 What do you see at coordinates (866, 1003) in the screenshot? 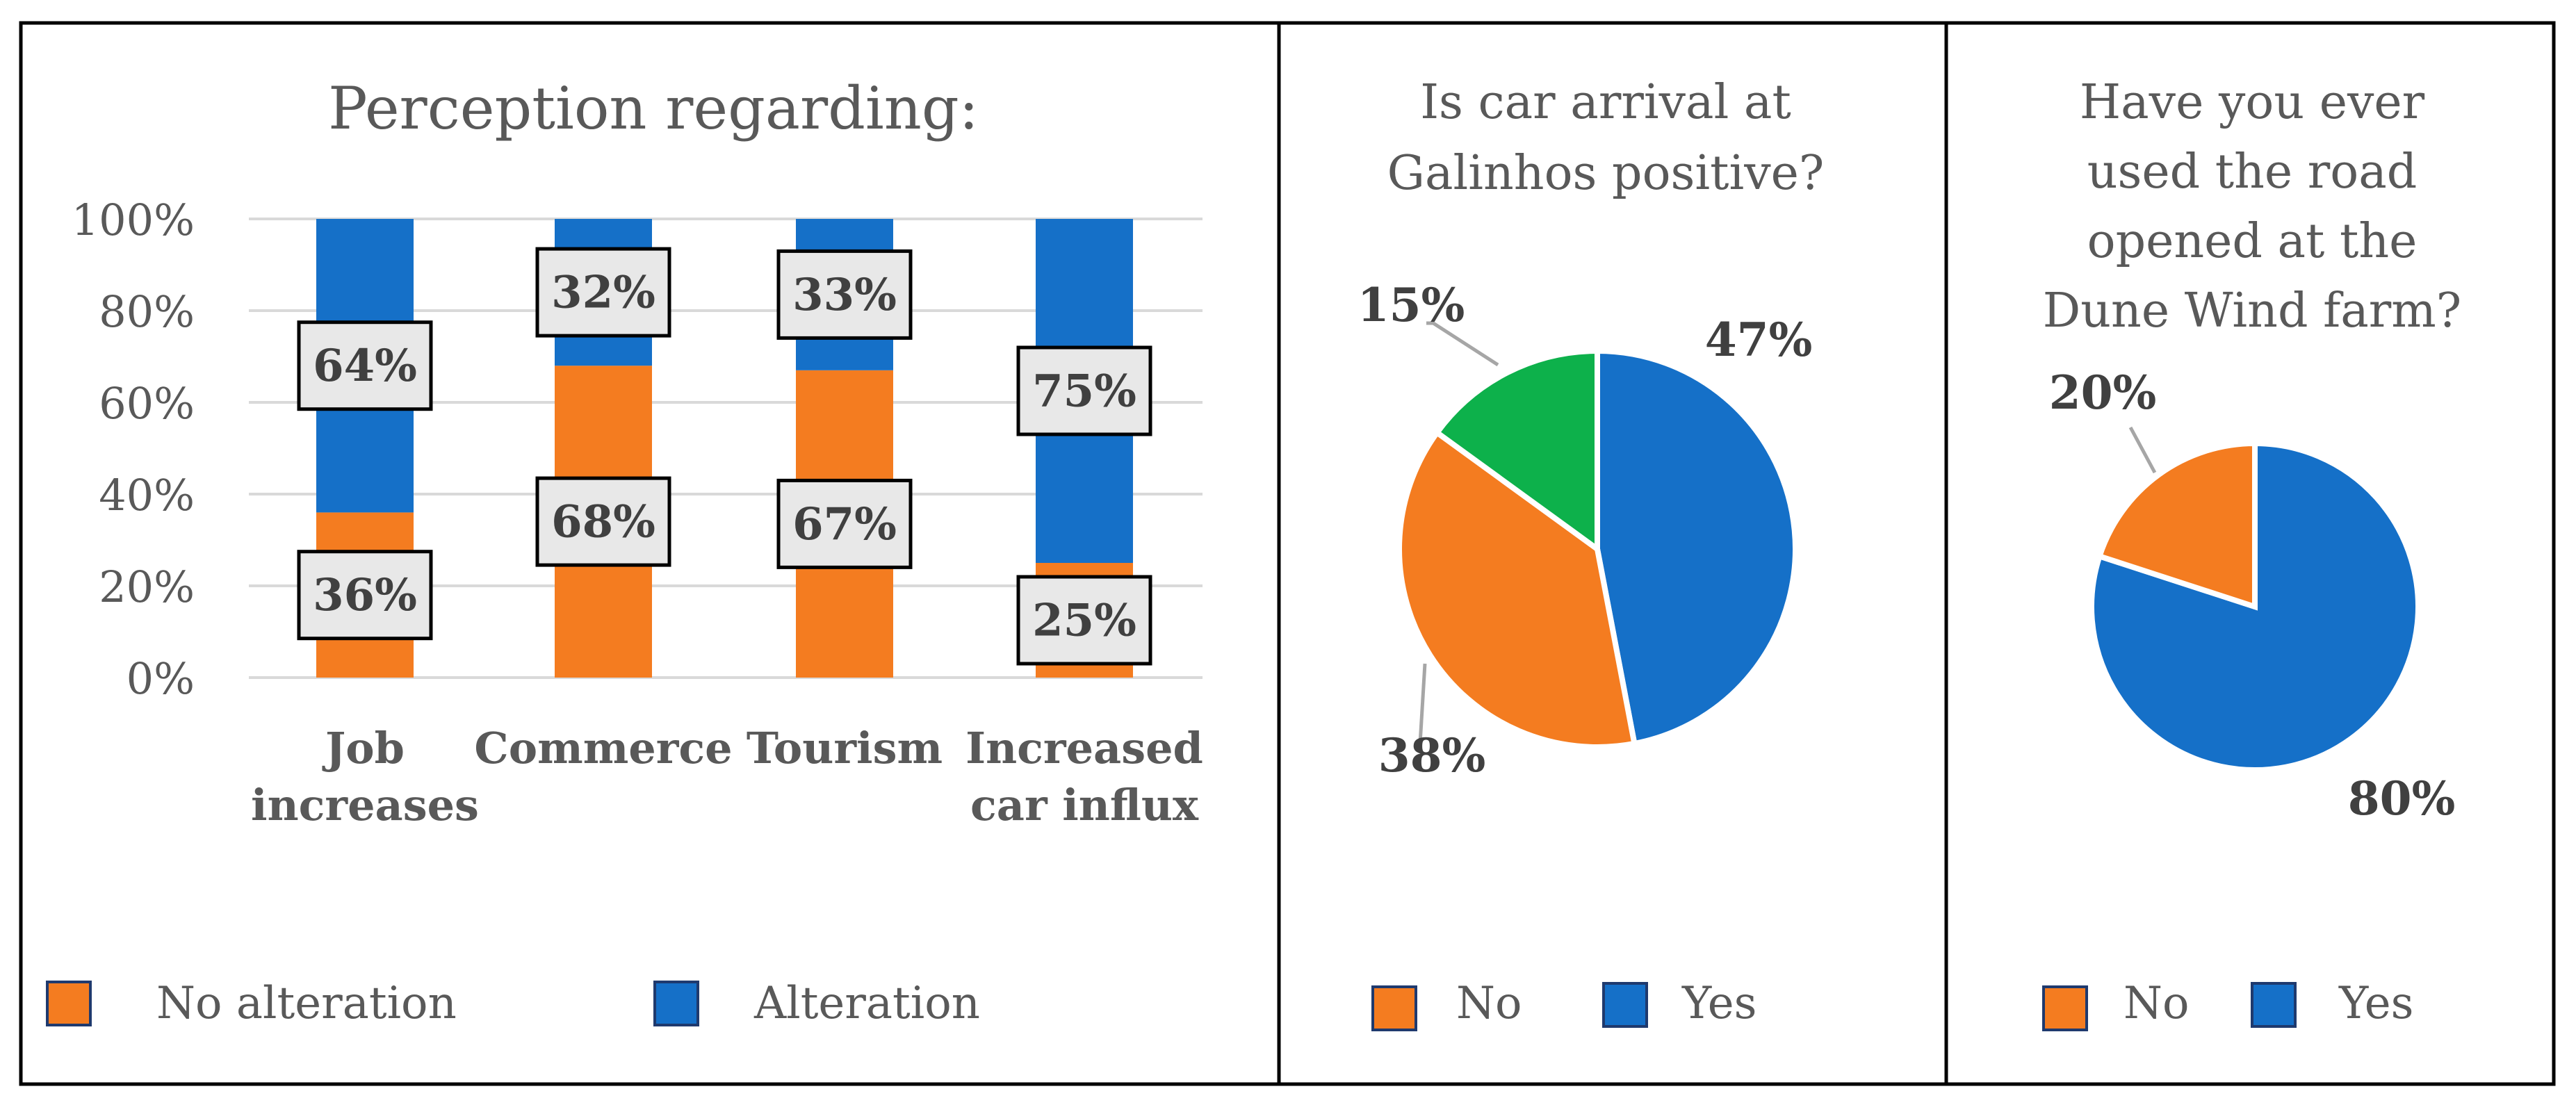
I see `legend-label-alteration: Alteration` at bounding box center [866, 1003].